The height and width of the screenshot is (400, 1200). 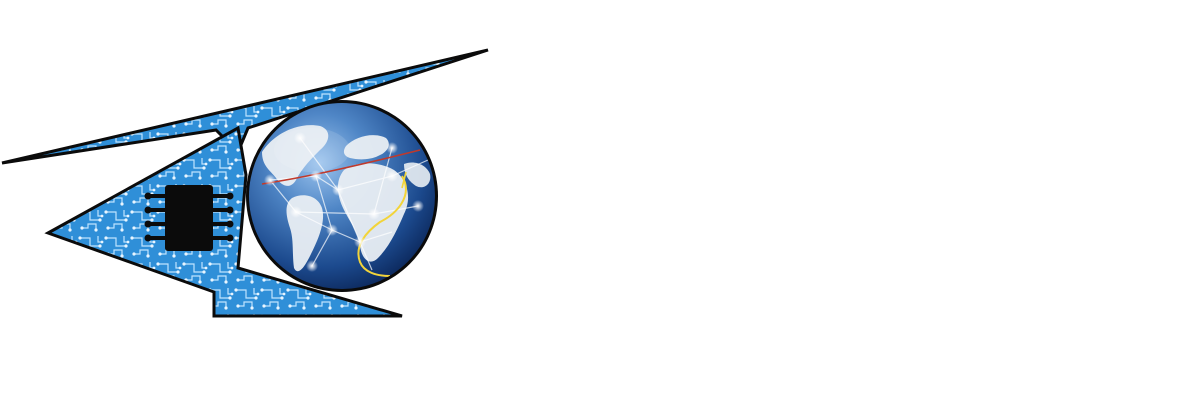 What do you see at coordinates (295, 155) in the screenshot?
I see `continent-north-america` at bounding box center [295, 155].